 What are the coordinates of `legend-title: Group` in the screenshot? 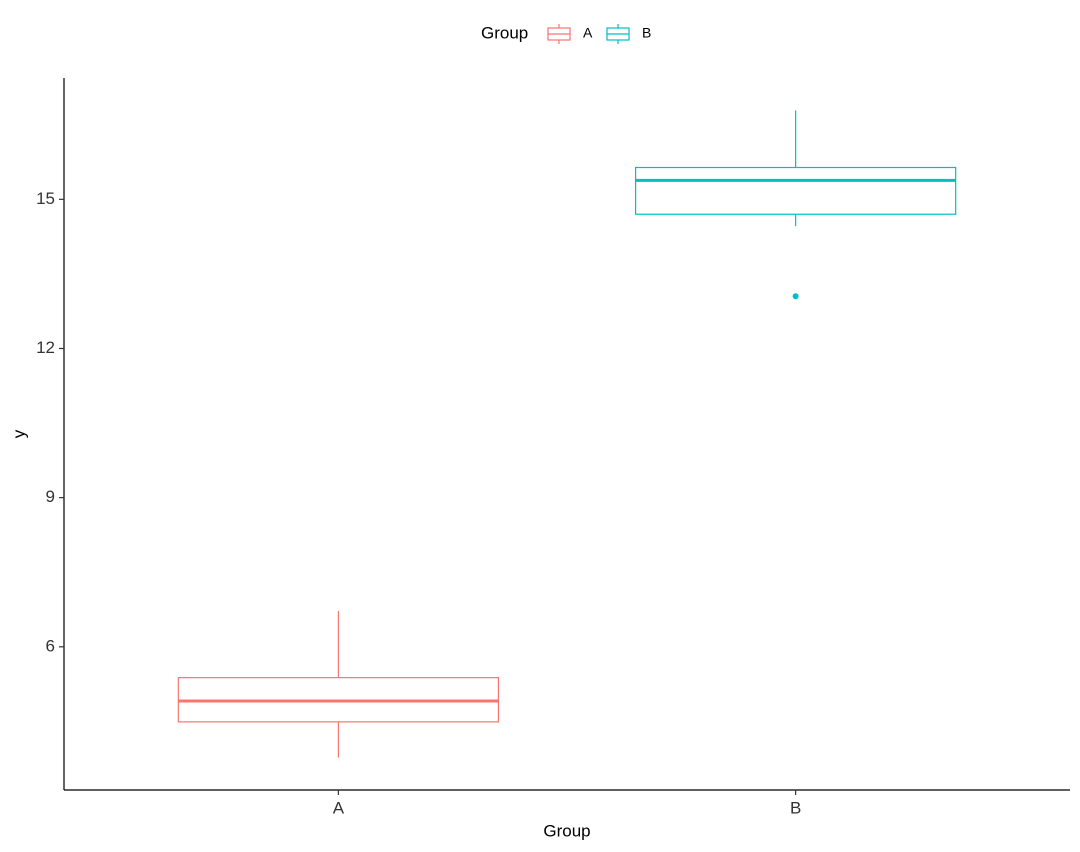 It's located at (504, 32).